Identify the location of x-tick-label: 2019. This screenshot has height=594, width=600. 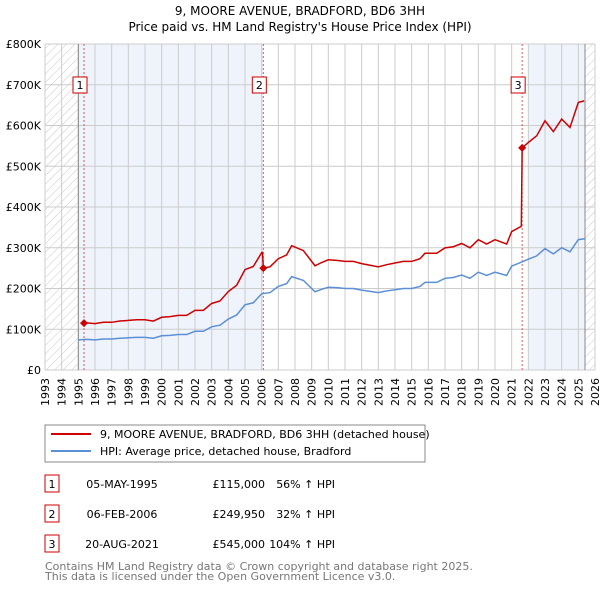
(478, 392).